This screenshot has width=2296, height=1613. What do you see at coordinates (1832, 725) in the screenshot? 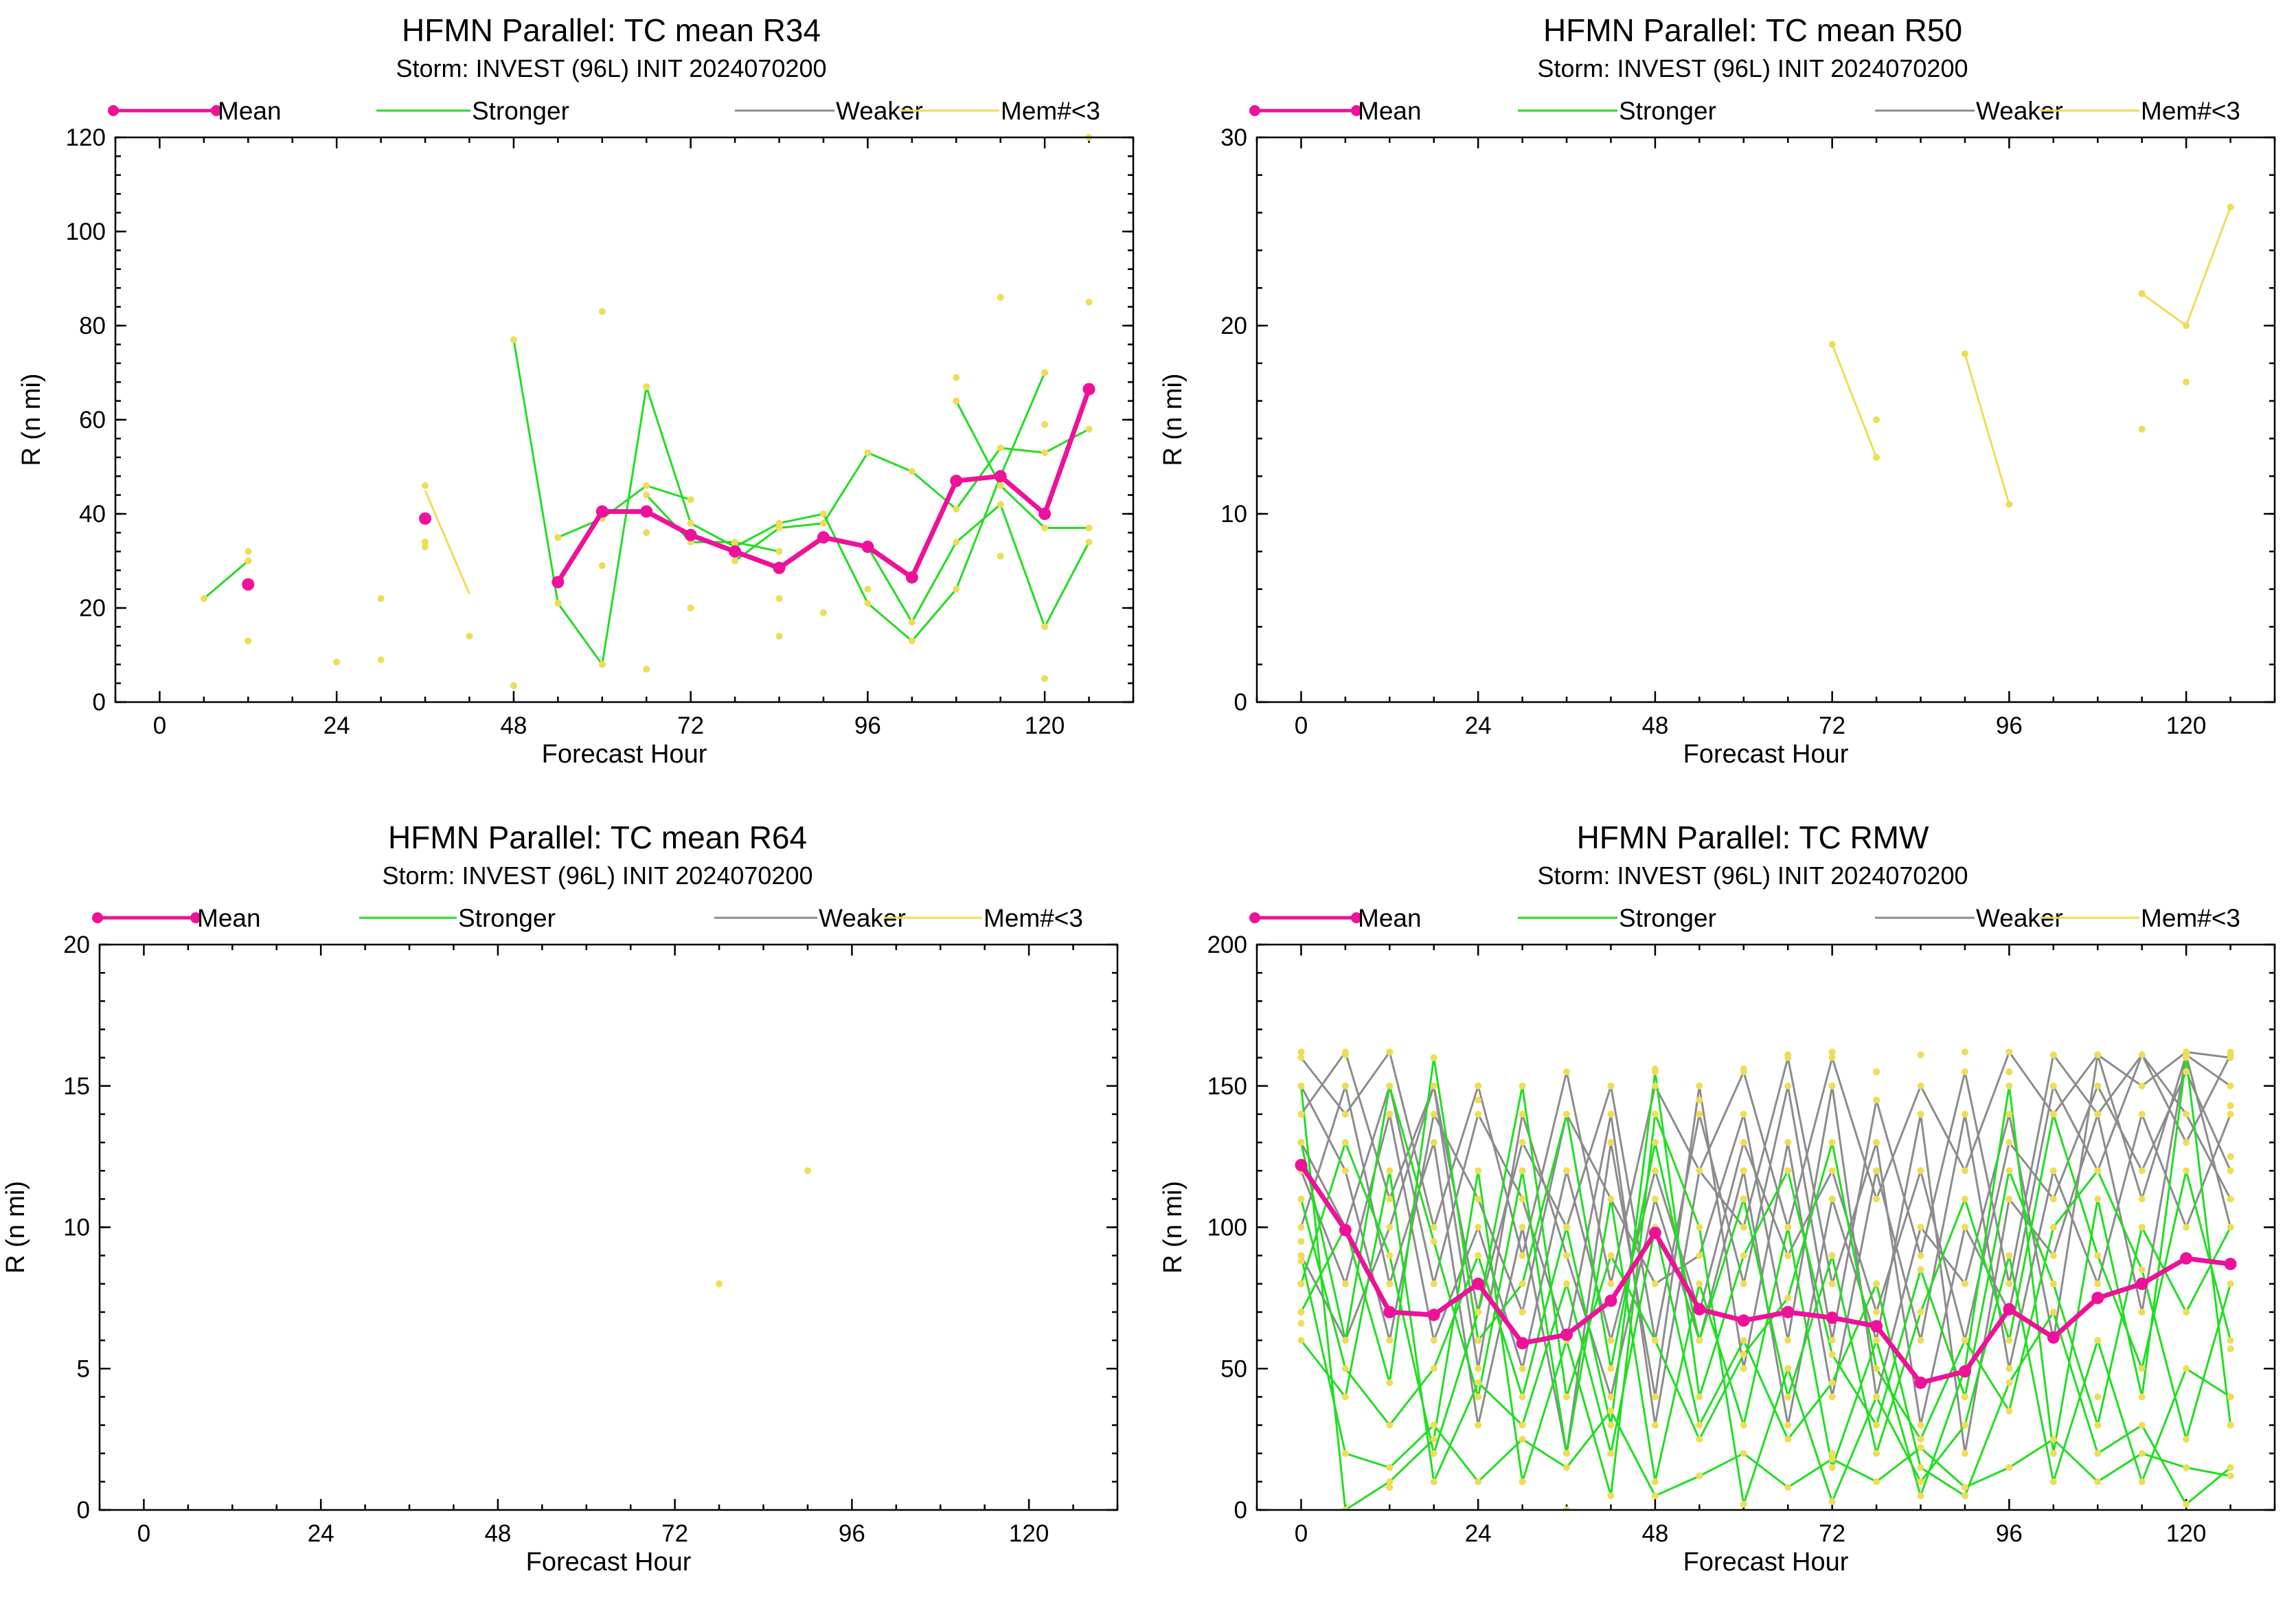
I see `x-tick-label: 72` at bounding box center [1832, 725].